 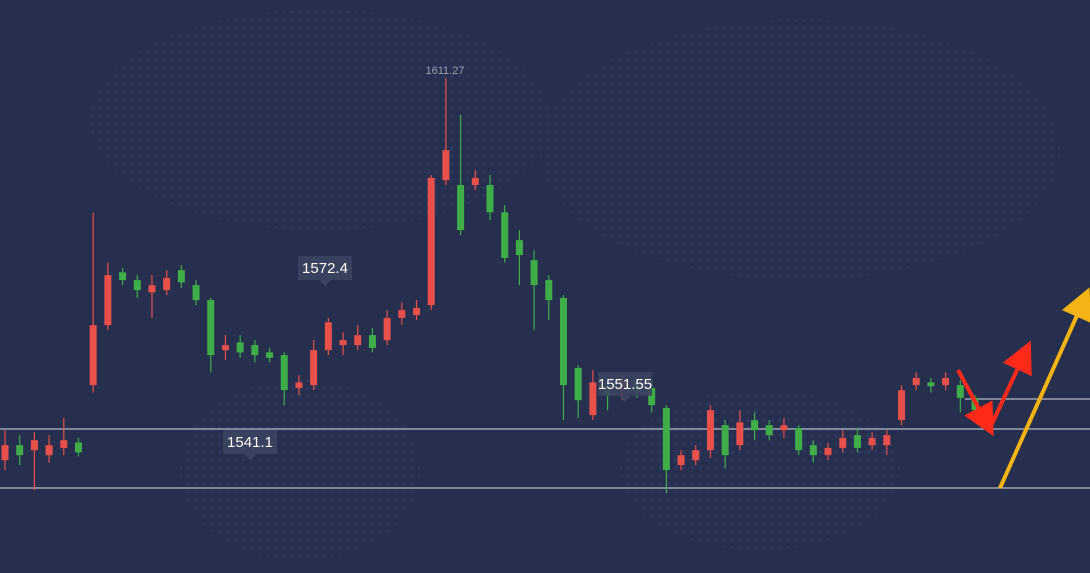 What do you see at coordinates (975, 403) in the screenshot?
I see `down-arrow` at bounding box center [975, 403].